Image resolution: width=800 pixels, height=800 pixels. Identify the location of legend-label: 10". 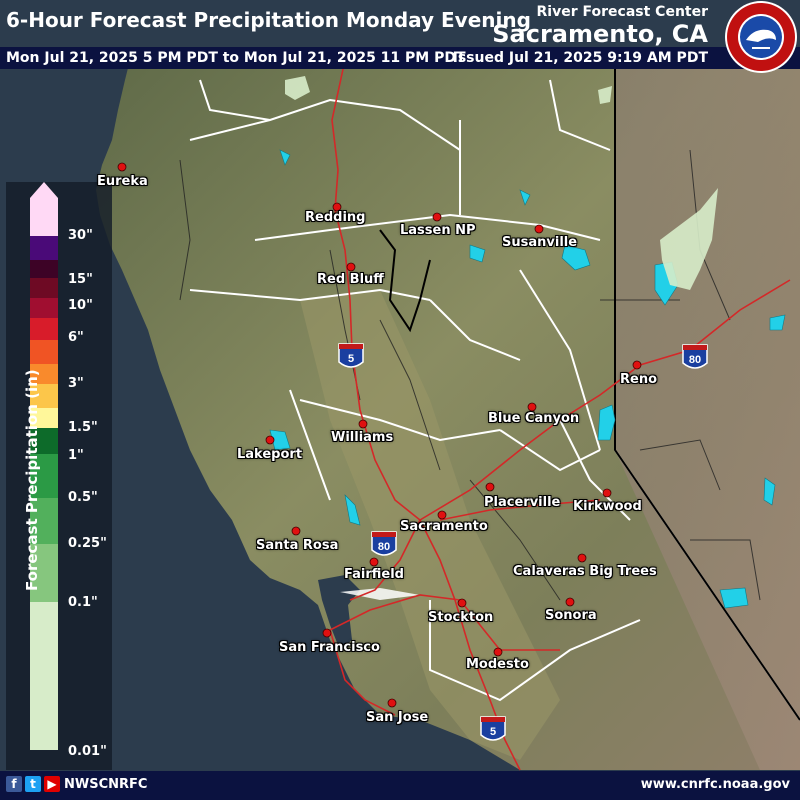
(80, 305).